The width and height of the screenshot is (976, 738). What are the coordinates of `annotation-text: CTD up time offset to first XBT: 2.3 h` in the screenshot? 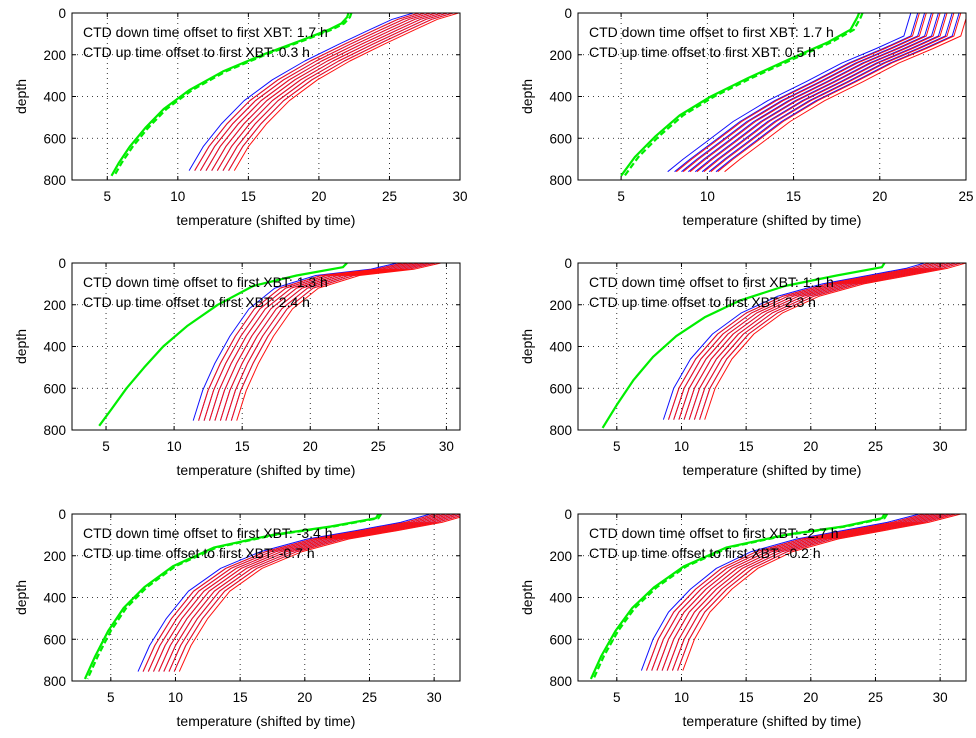 It's located at (702, 302).